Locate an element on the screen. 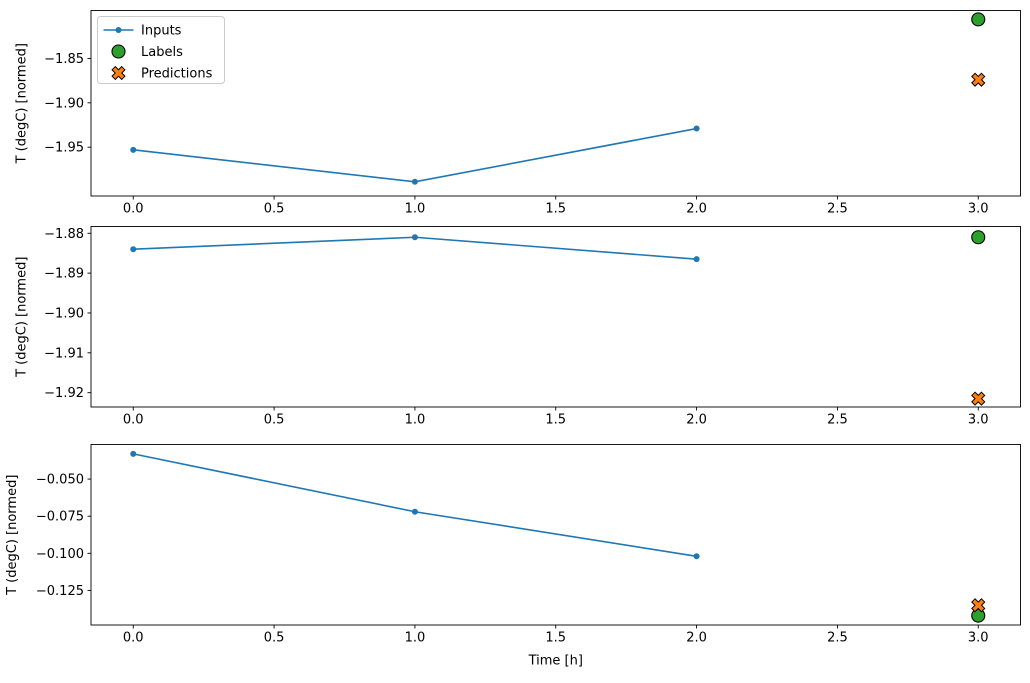 Image resolution: width=1030 pixels, height=683 pixels. legend-box is located at coordinates (161, 50).